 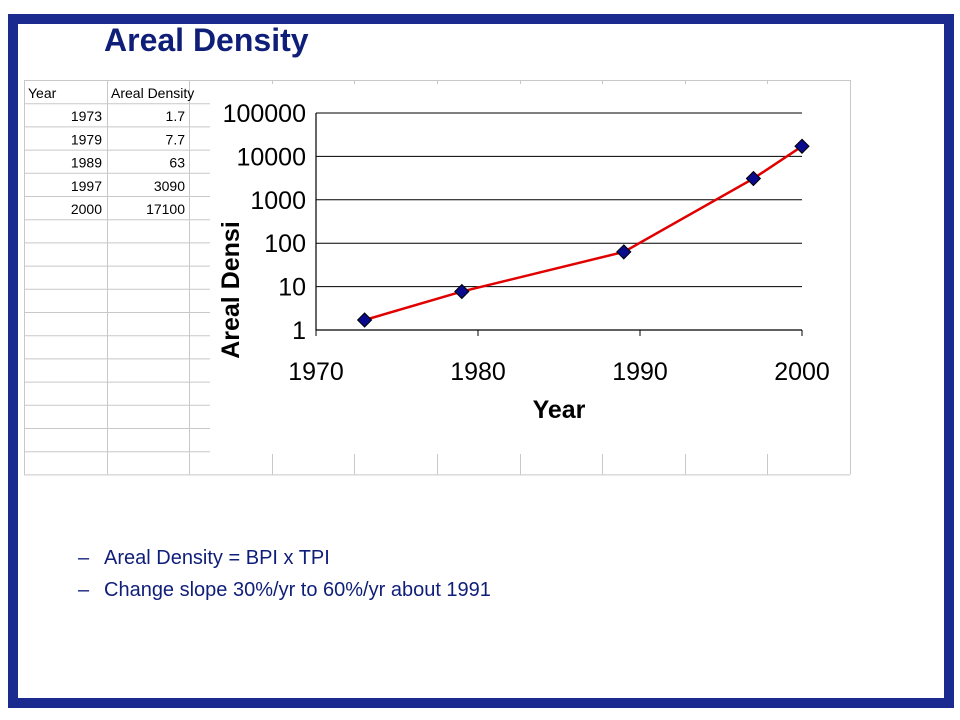 What do you see at coordinates (86, 139) in the screenshot?
I see `table-cell-year: 1979` at bounding box center [86, 139].